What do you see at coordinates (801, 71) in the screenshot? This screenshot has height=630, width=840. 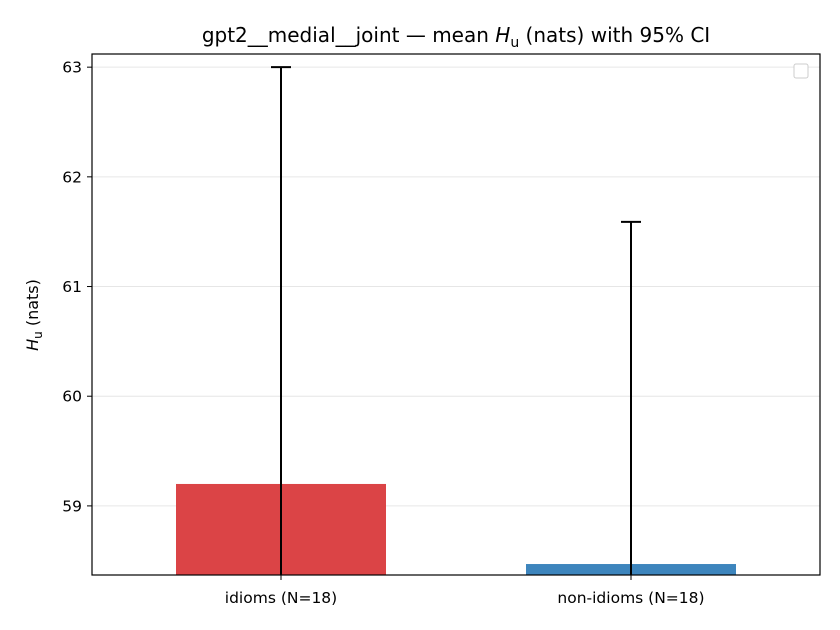 I see `legend-box` at bounding box center [801, 71].